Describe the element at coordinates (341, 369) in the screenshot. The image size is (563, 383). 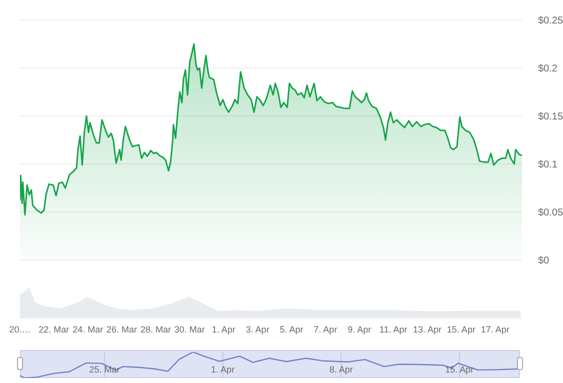
I see `x-tick-label: 8. Apr` at that location.